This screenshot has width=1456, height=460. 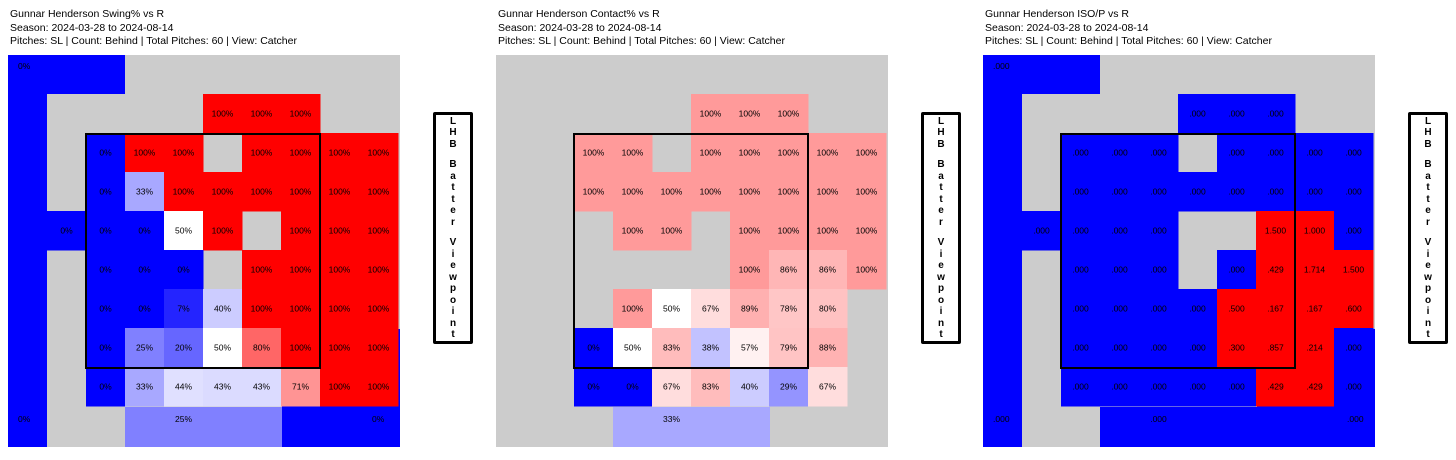 I want to click on viewpoint-letter: B, so click(x=941, y=144).